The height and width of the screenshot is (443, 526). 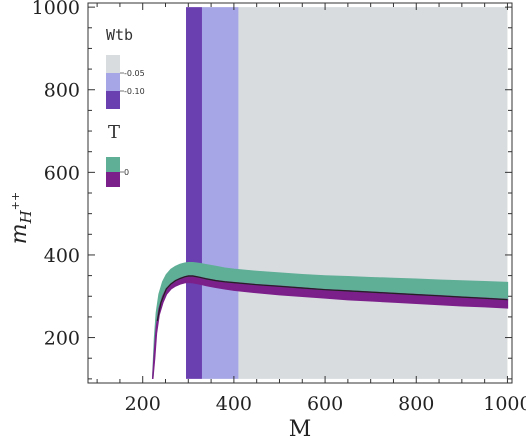 I want to click on y-tick-label: 600, so click(x=62, y=173).